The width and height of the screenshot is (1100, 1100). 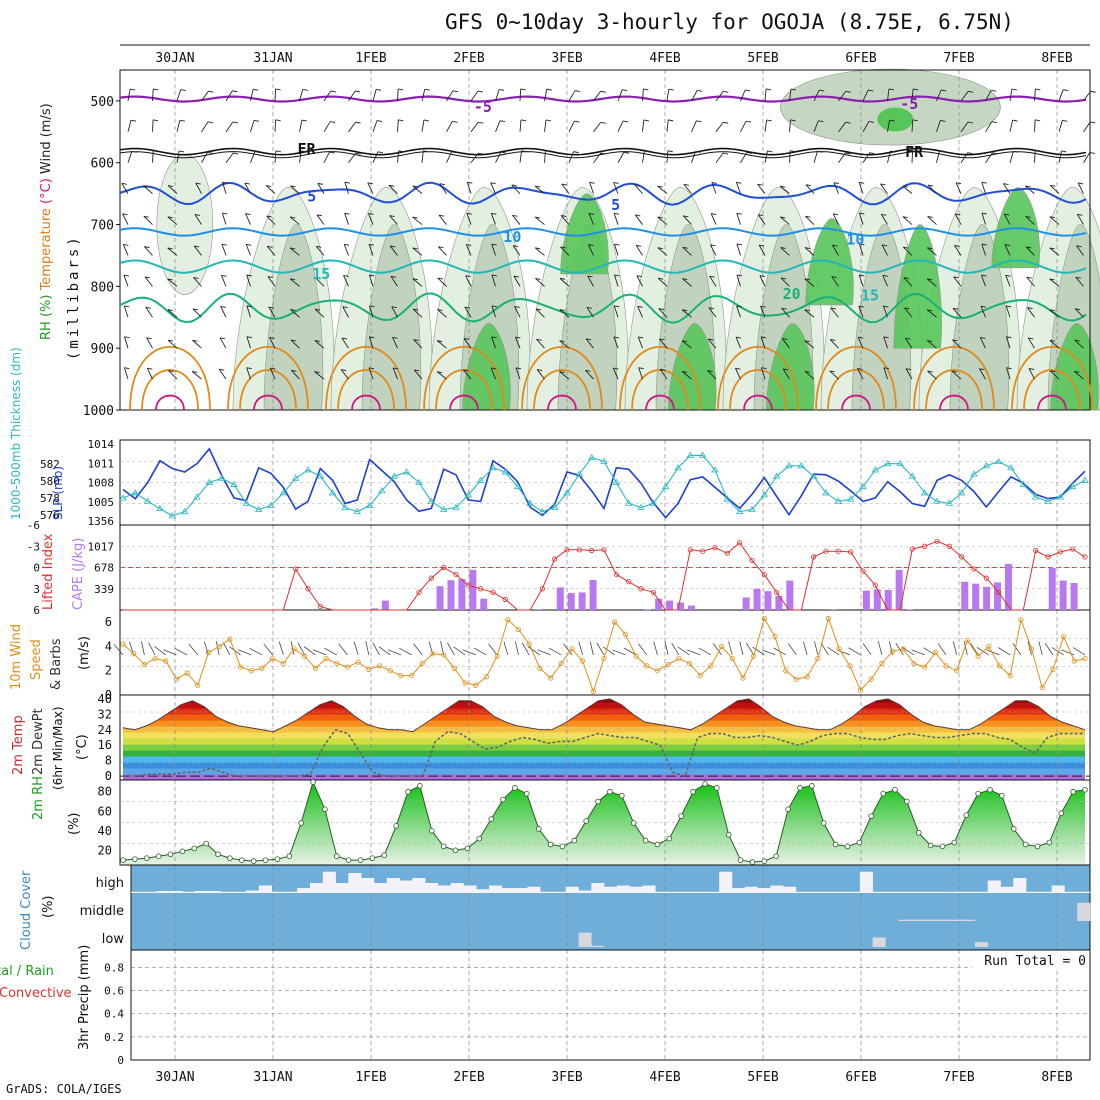 I want to click on pressure-tick: 700, so click(x=102, y=226).